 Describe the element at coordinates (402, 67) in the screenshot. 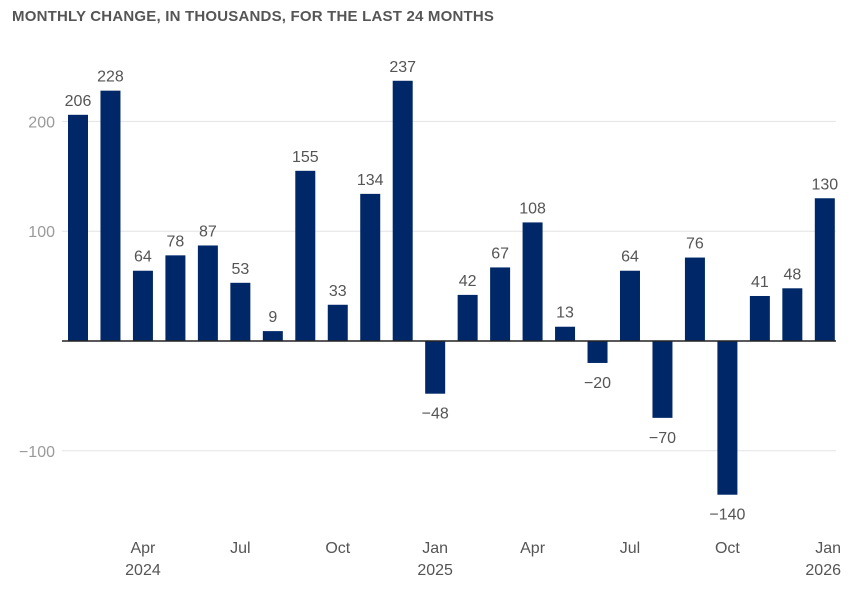

I see `data-label: 237` at that location.